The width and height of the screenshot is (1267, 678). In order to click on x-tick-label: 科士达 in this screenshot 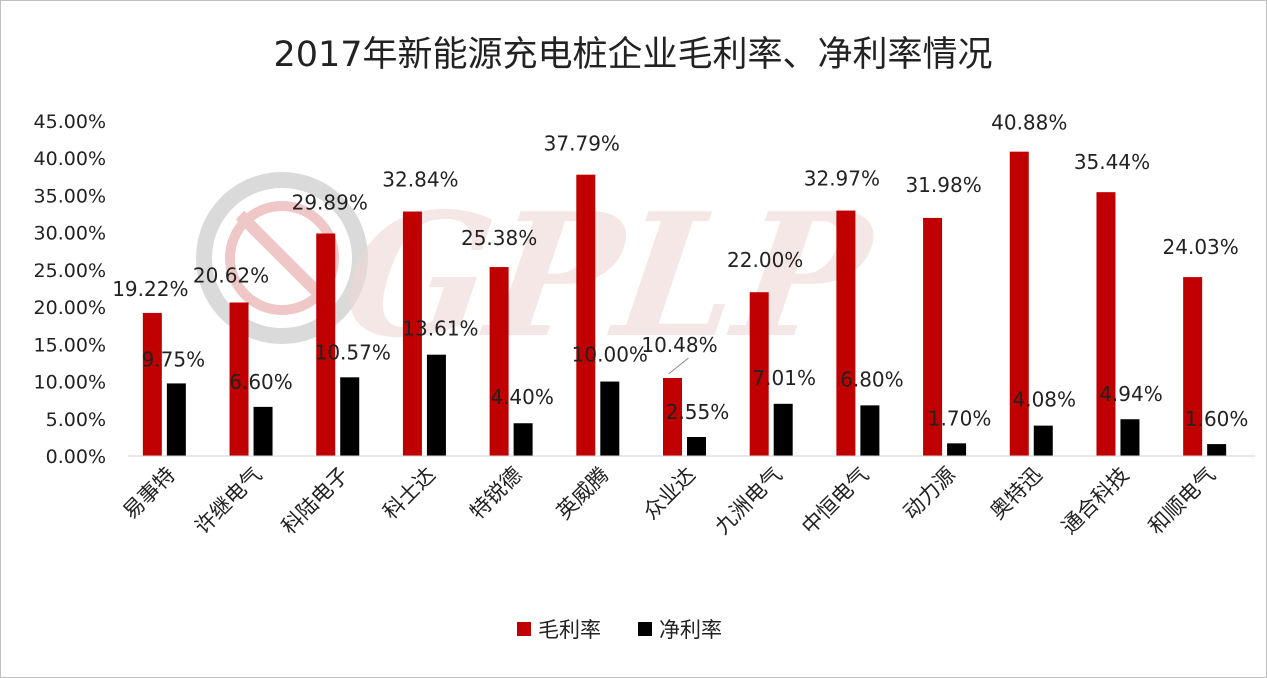, I will do `click(409, 494)`.